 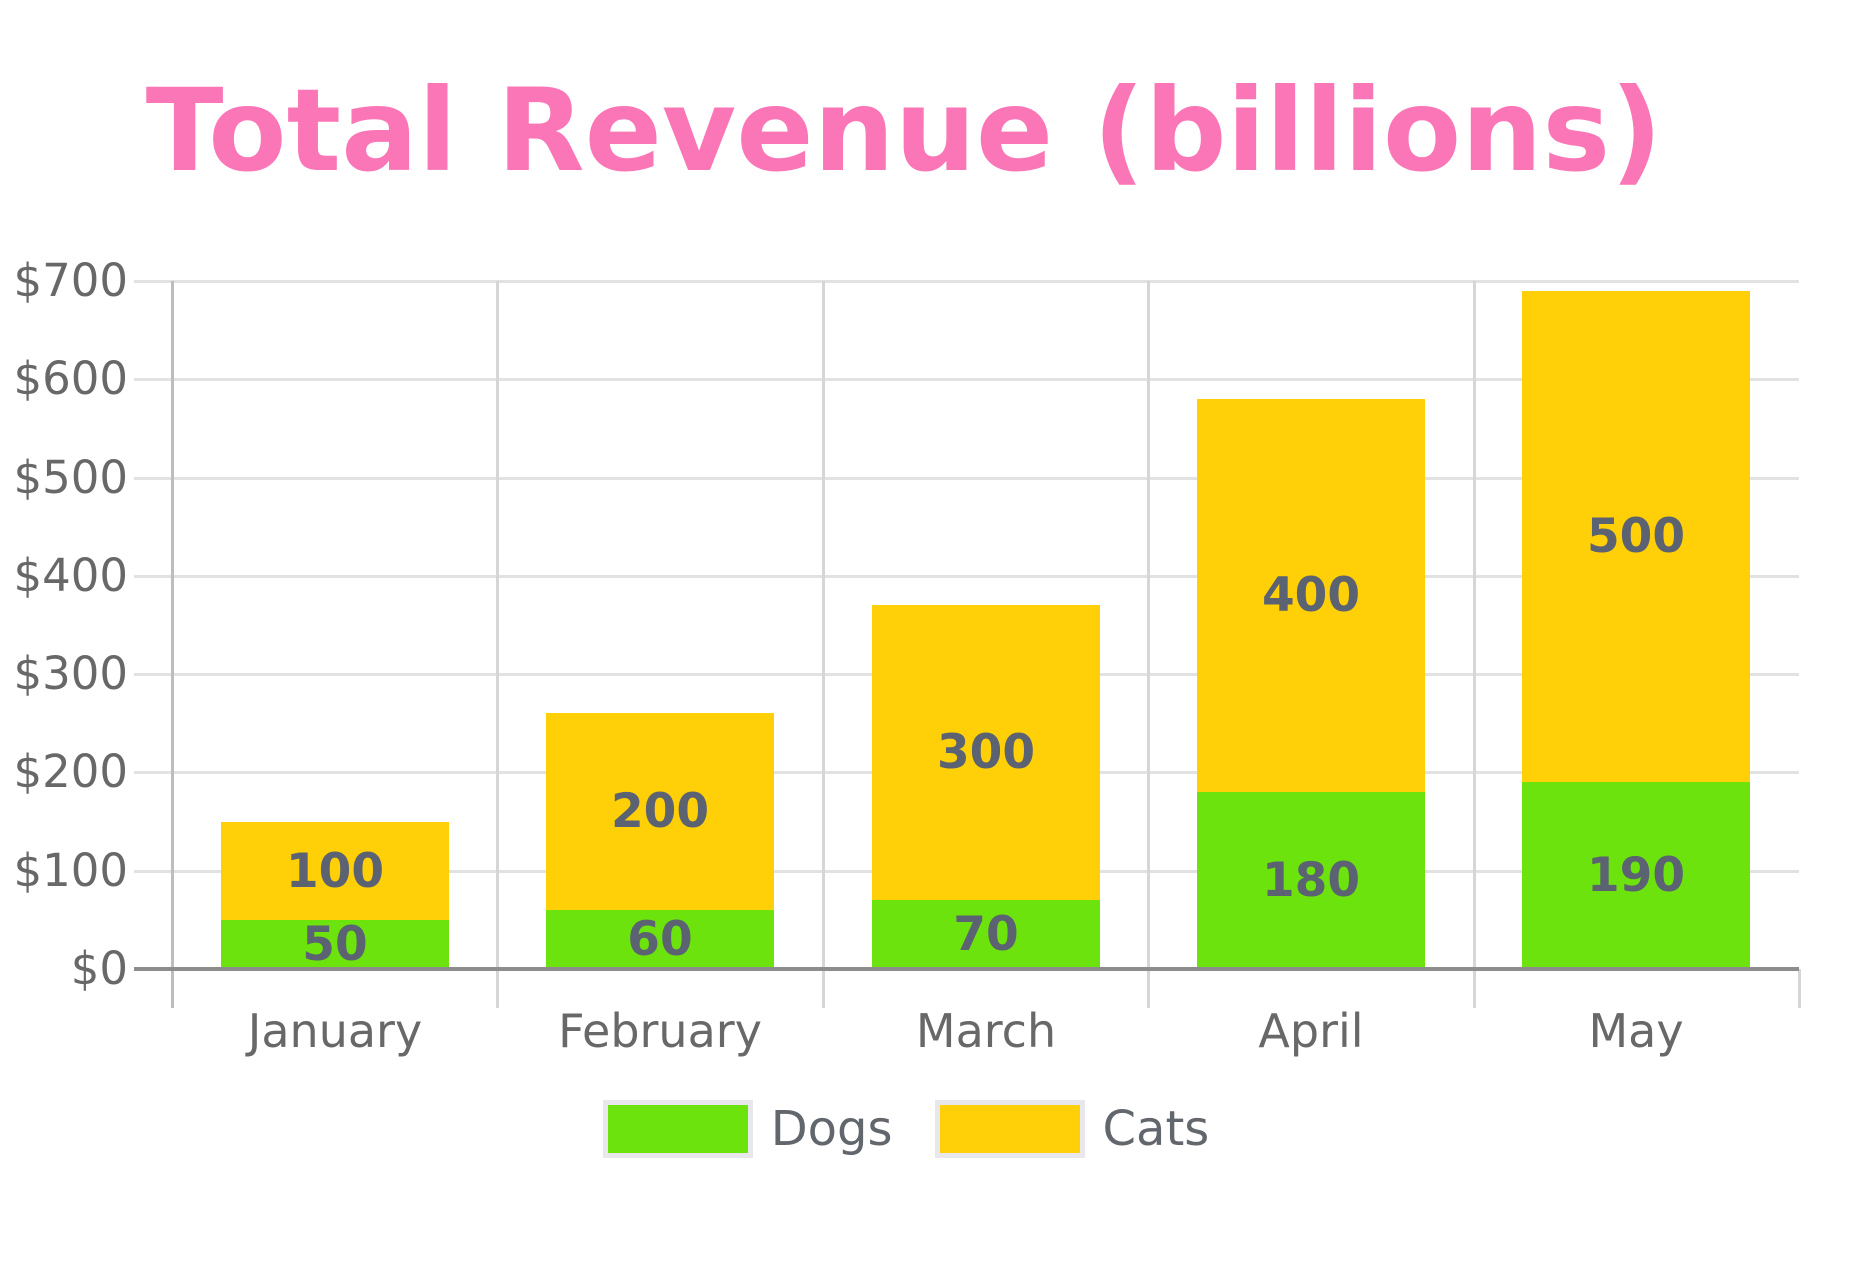 I want to click on bar-value-label: 190, so click(x=1636, y=875).